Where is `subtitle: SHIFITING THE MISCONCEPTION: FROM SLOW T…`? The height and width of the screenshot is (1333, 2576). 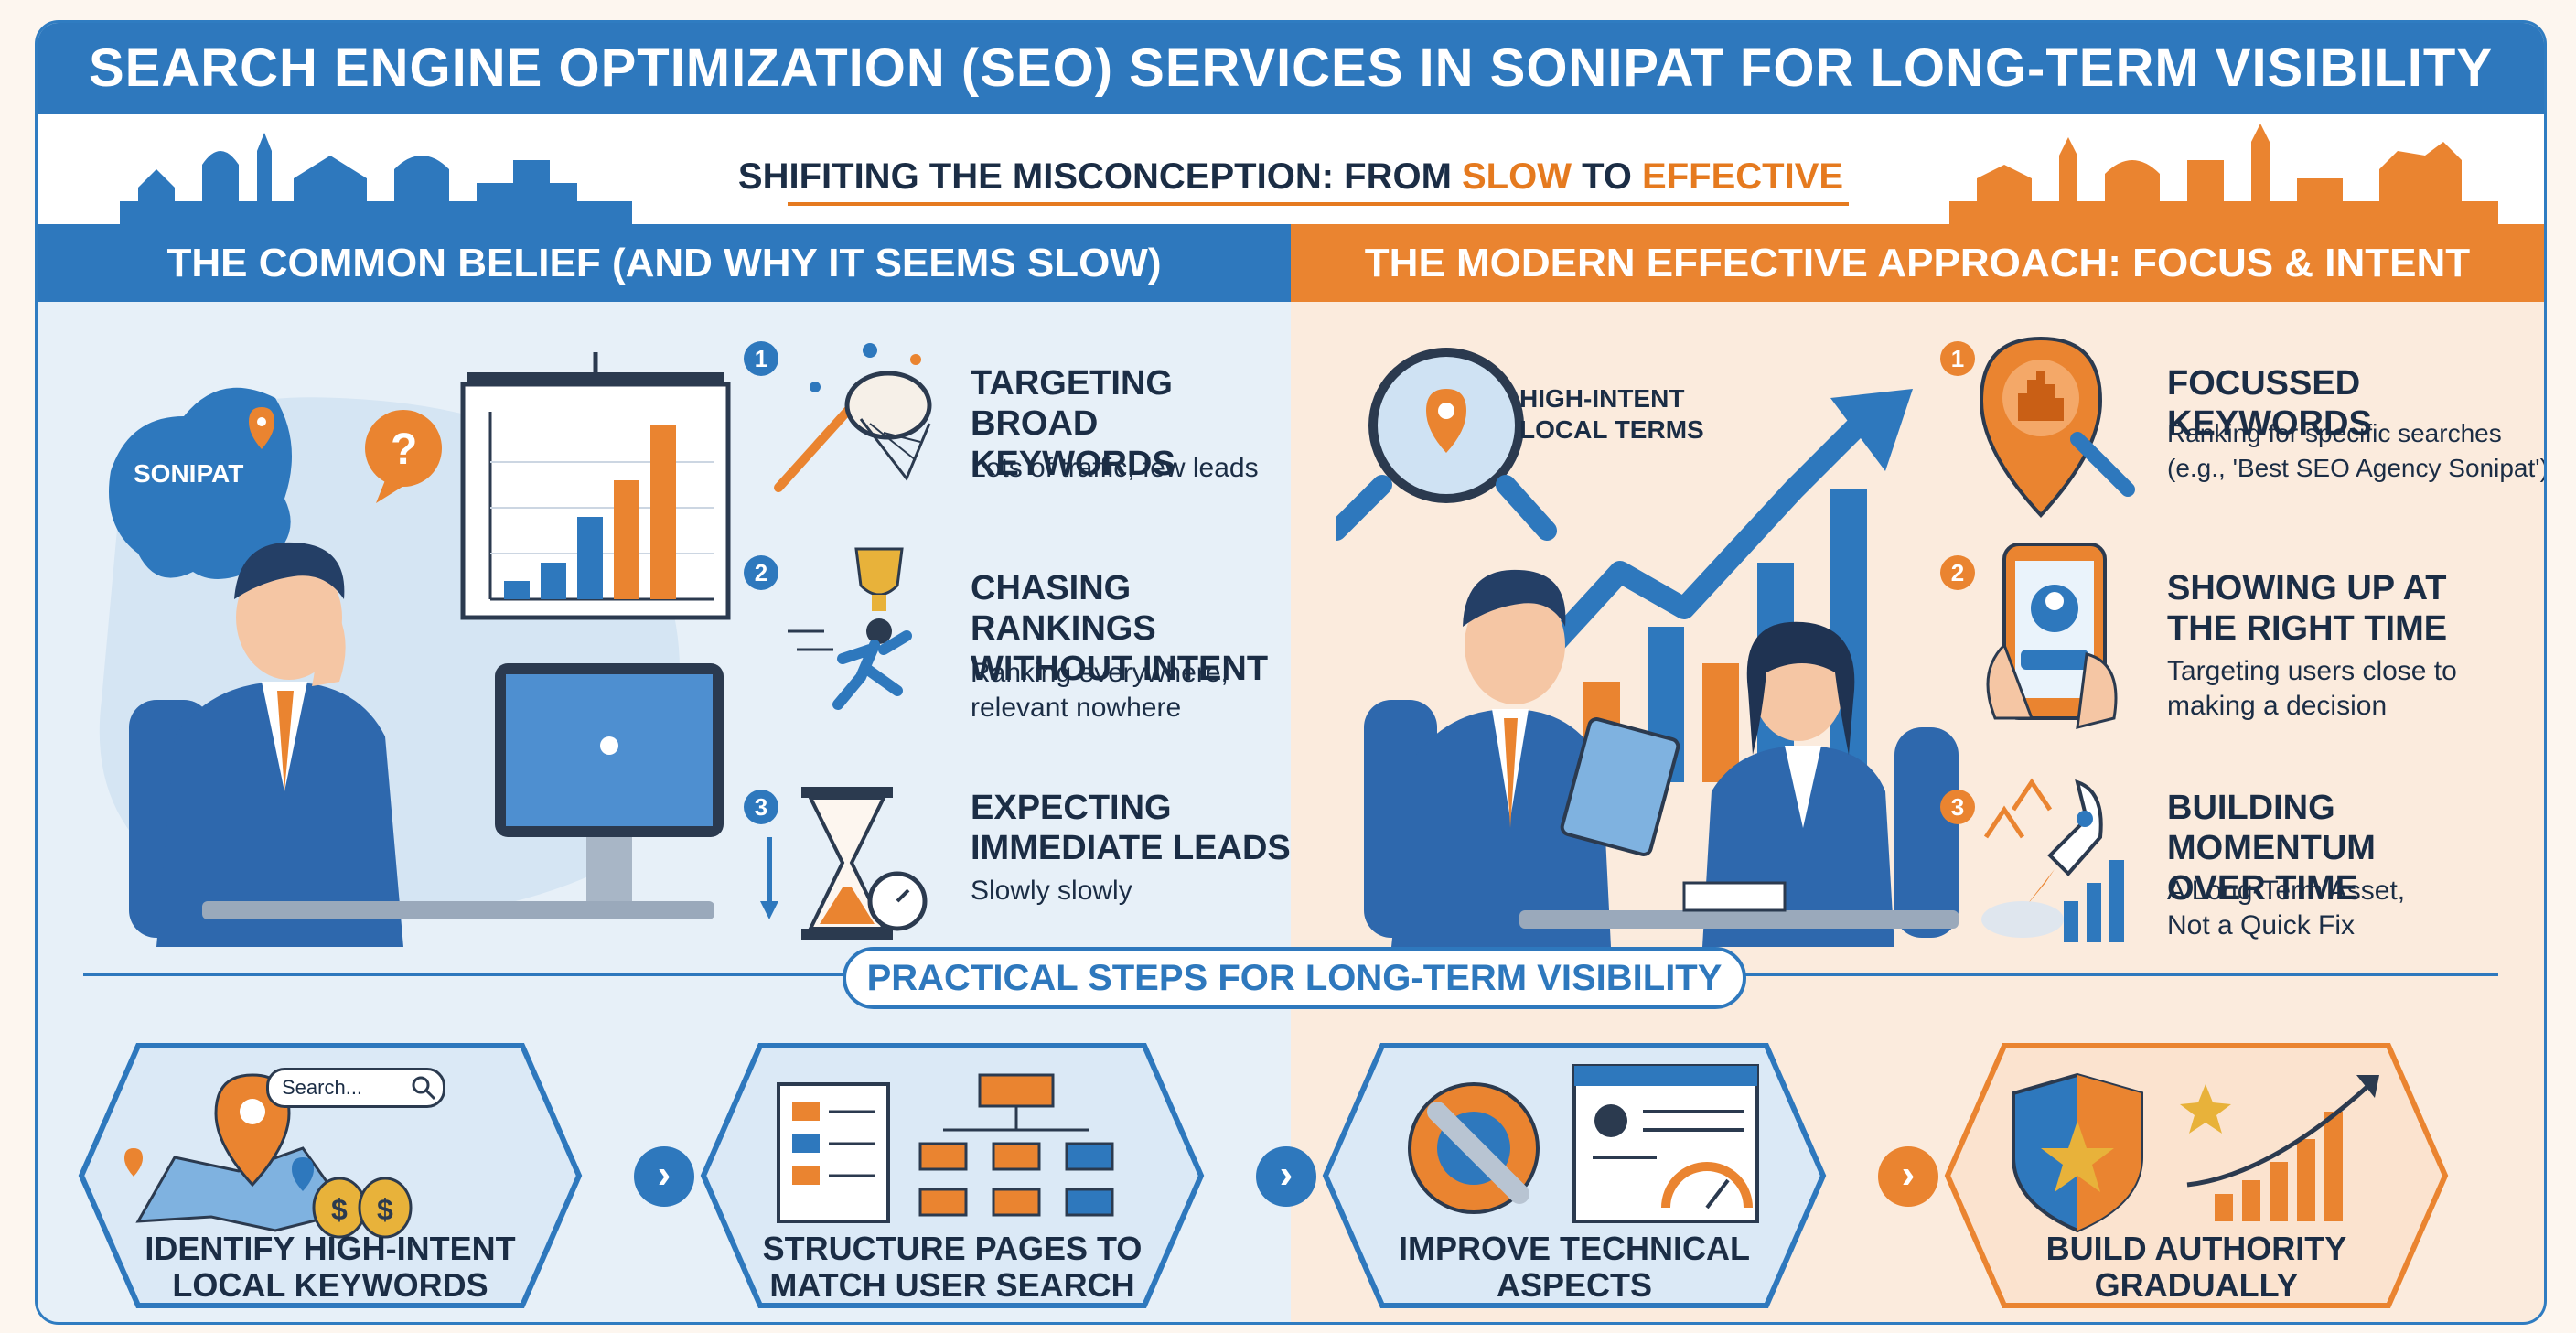 subtitle: SHIFITING THE MISCONCEPTION: FROM SLOW T… is located at coordinates (1291, 177).